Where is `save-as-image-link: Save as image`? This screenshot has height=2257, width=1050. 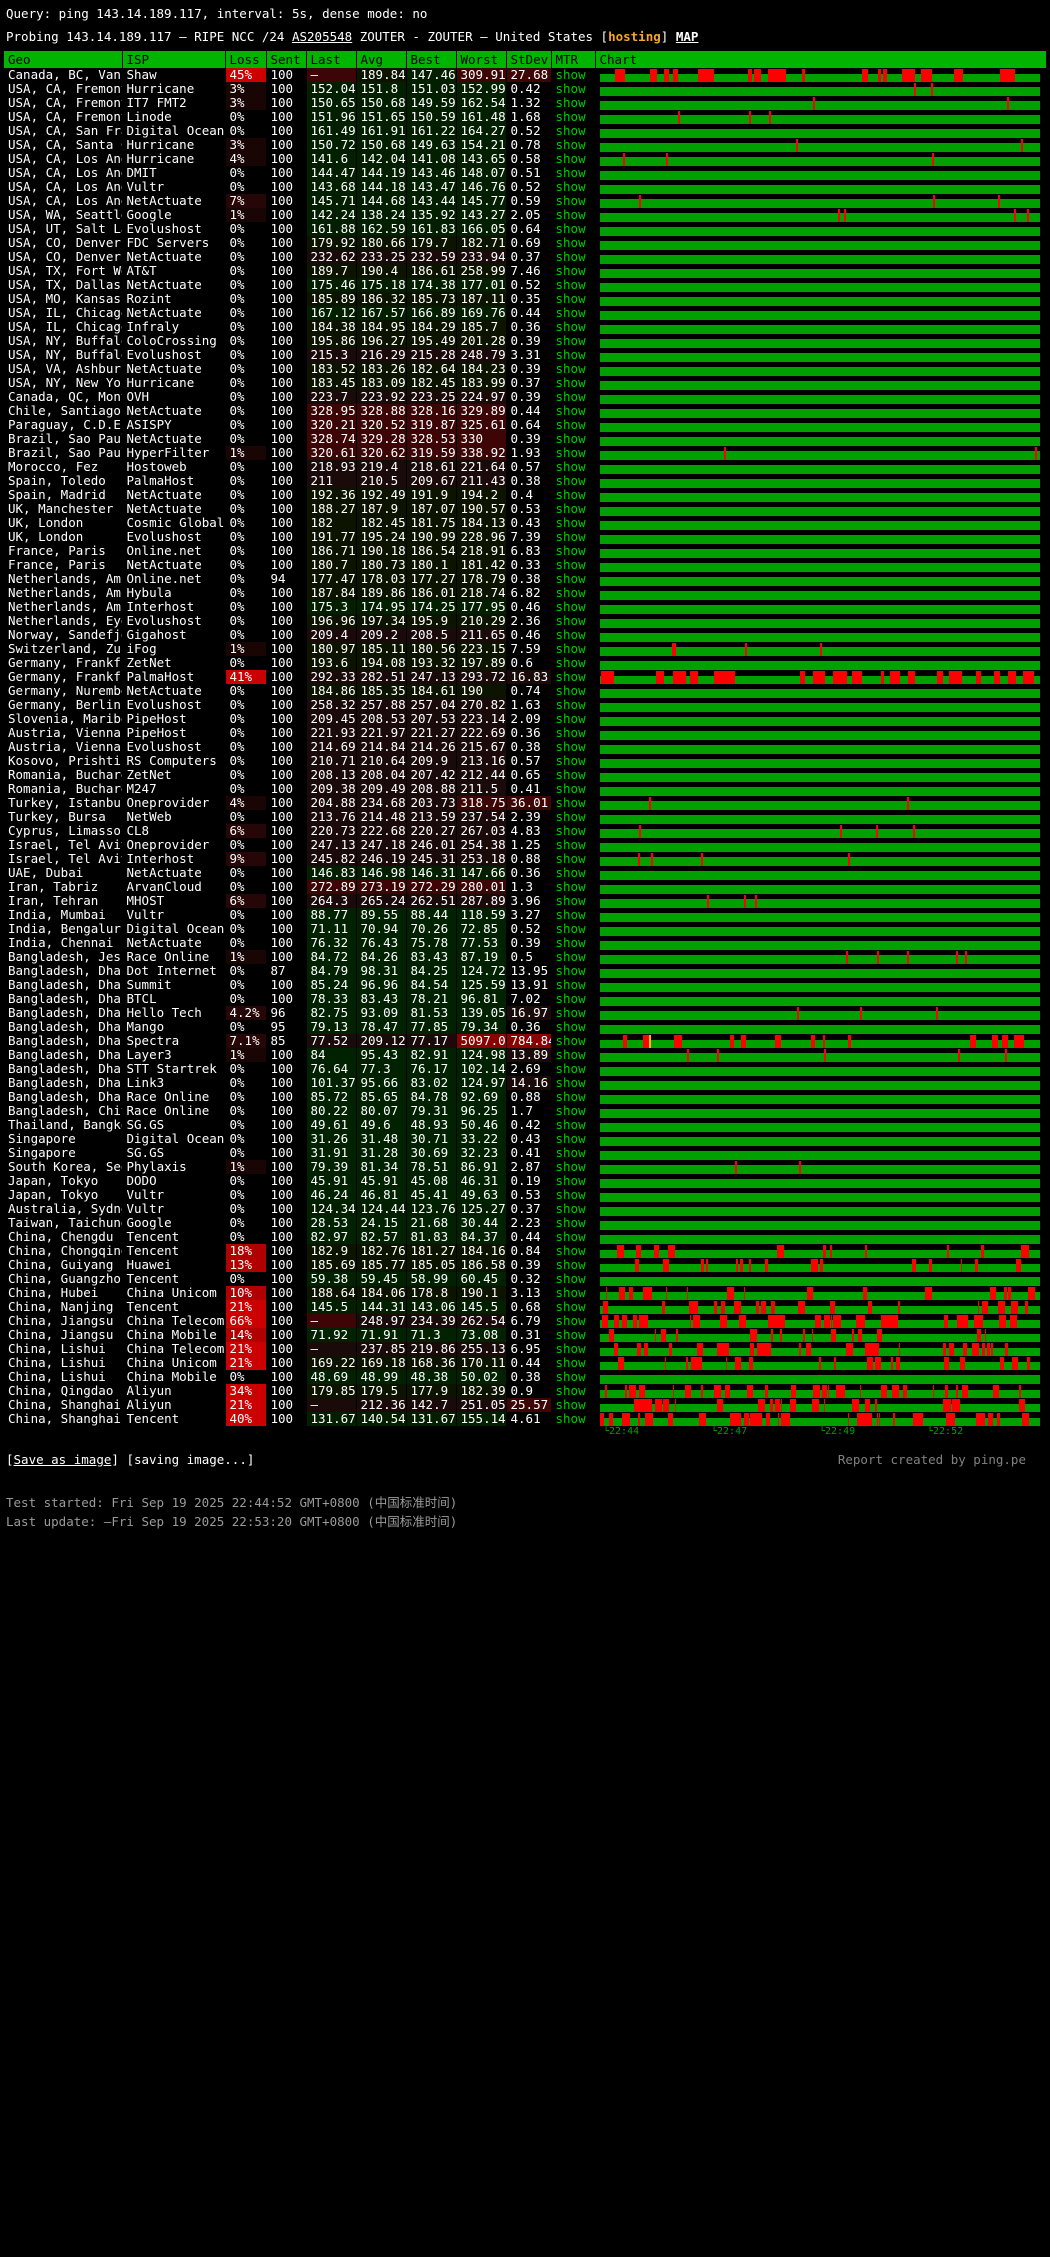 save-as-image-link: Save as image is located at coordinates (62, 1459).